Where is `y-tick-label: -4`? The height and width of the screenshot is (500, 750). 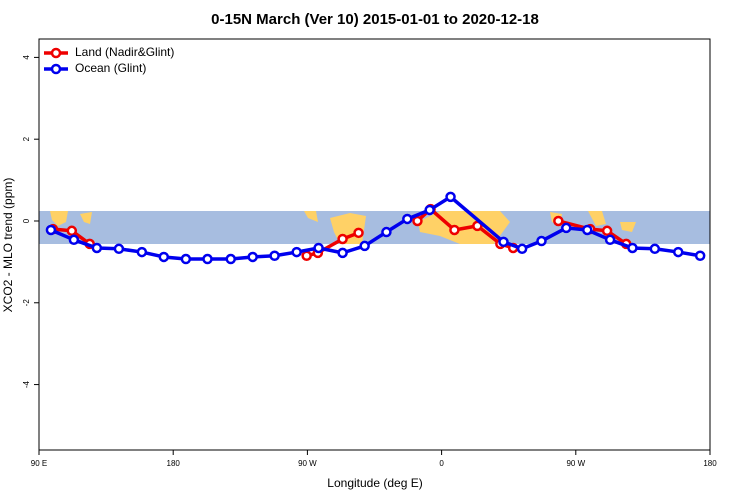 y-tick-label: -4 is located at coordinates (26, 384).